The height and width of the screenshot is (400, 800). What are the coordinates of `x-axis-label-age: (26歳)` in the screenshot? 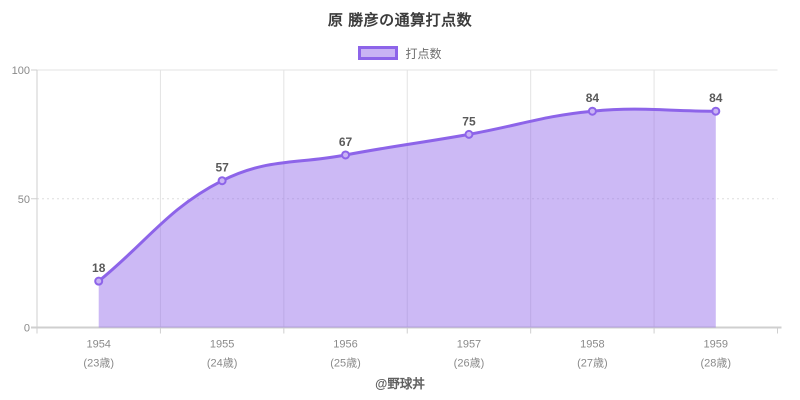 It's located at (469, 363).